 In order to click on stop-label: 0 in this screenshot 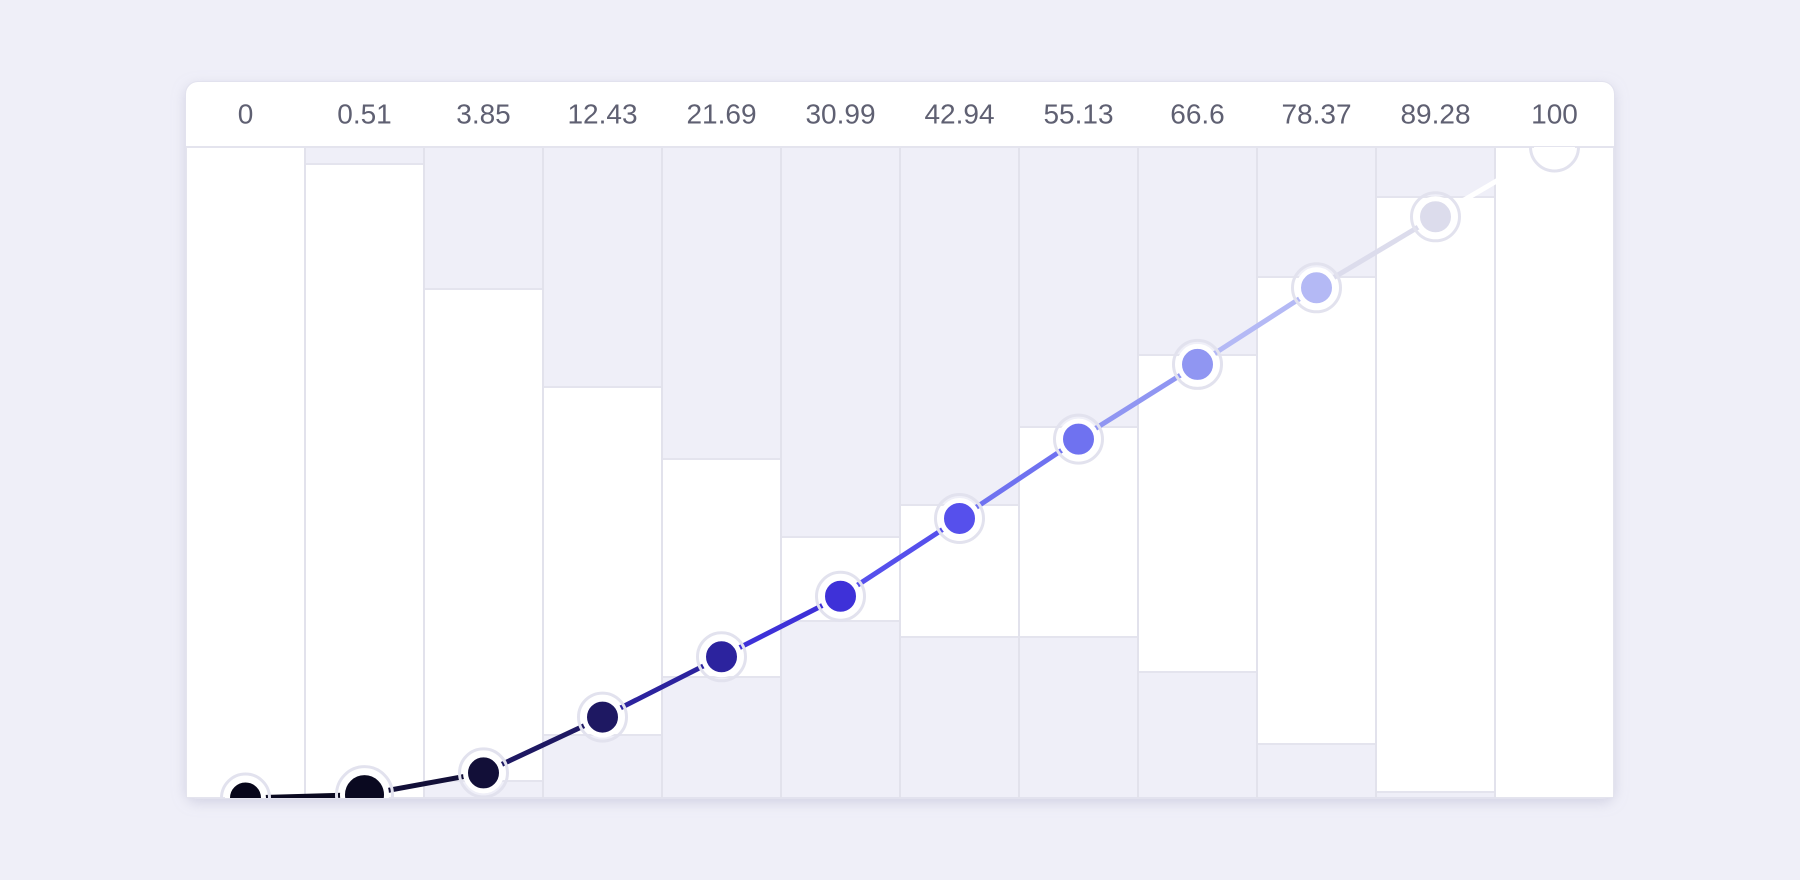, I will do `click(246, 113)`.